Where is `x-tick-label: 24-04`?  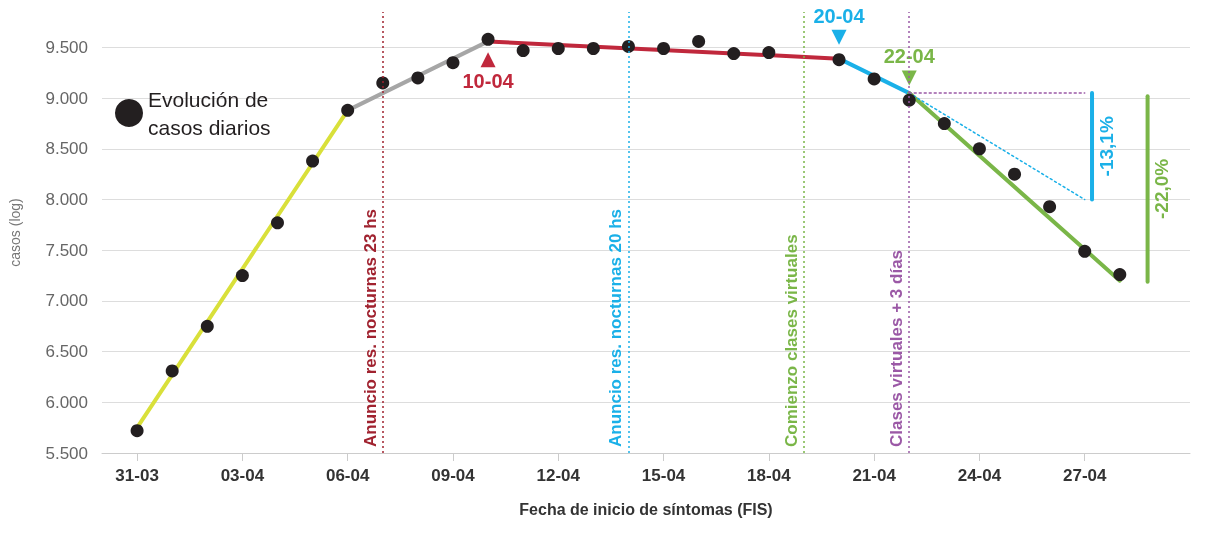 x-tick-label: 24-04 is located at coordinates (979, 475).